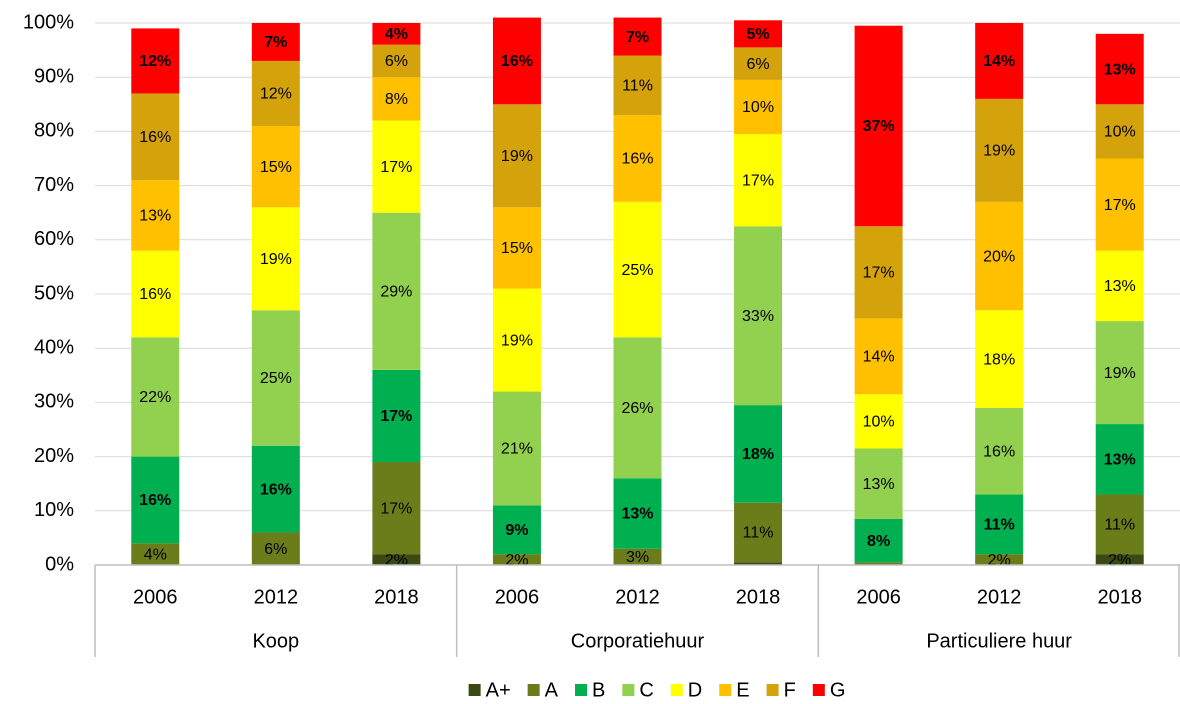 The image size is (1180, 704). I want to click on legend-label: A+, so click(498, 690).